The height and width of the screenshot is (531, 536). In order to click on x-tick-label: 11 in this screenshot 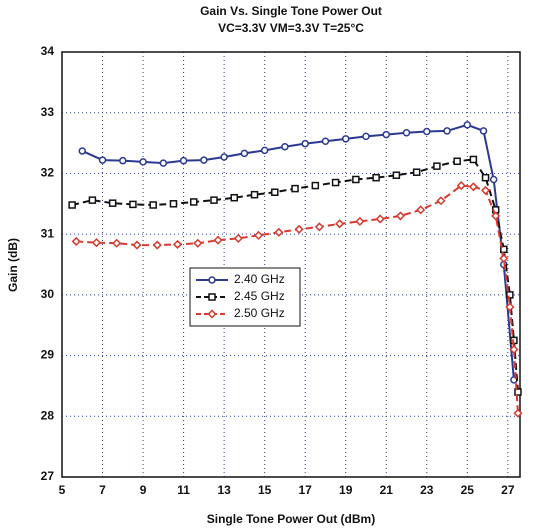, I will do `click(183, 490)`.